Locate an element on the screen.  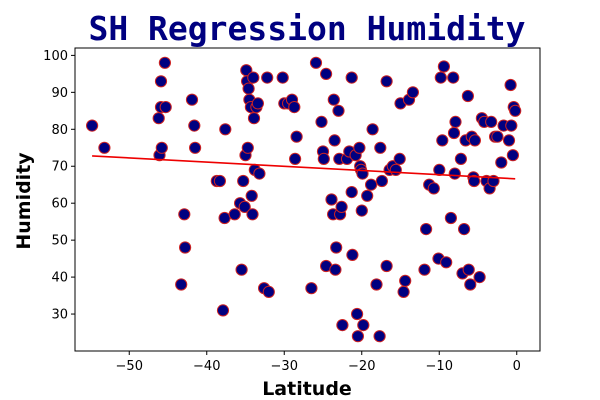
x-tick-label: −50 is located at coordinates (129, 366).